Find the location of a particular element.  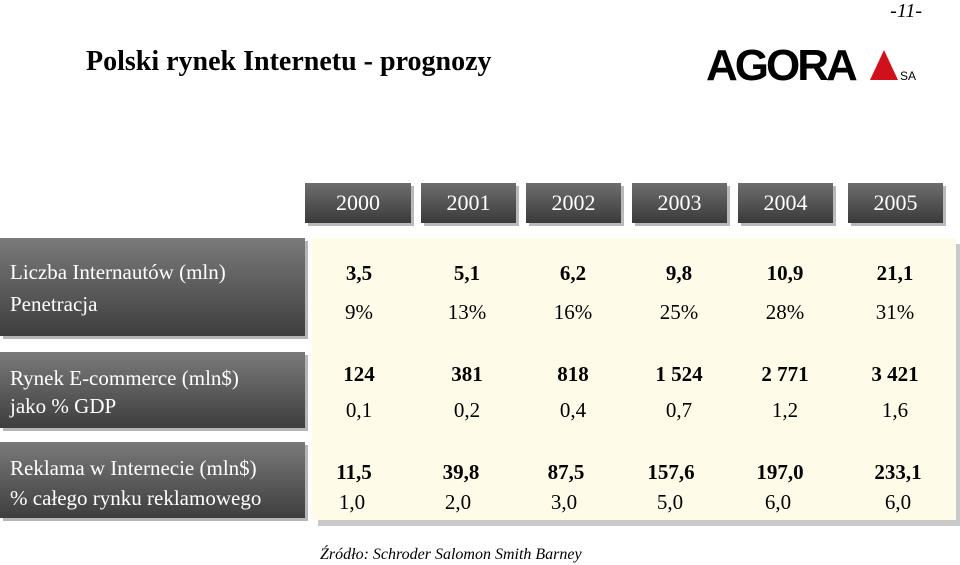

year-header: 2001 is located at coordinates (468, 203).